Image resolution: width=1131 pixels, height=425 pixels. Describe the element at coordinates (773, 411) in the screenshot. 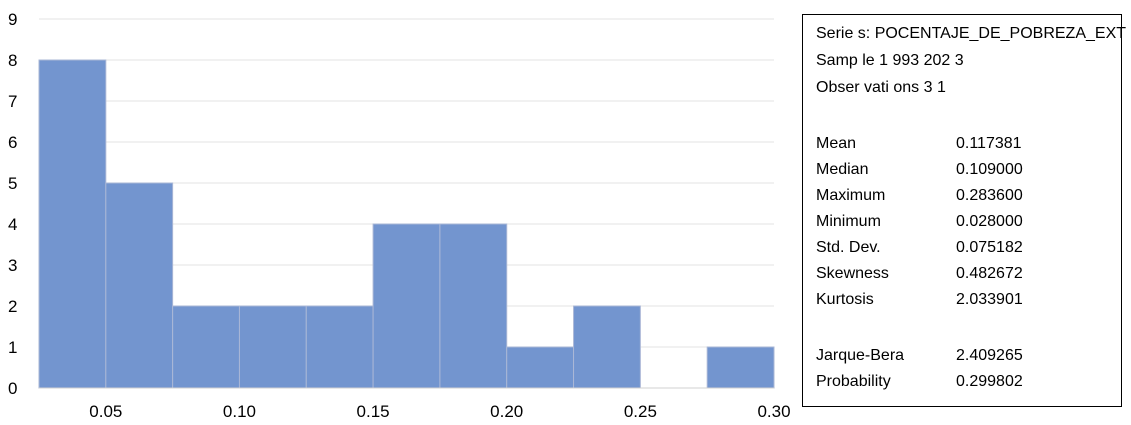

I see `x-tick-label: 0.30` at that location.